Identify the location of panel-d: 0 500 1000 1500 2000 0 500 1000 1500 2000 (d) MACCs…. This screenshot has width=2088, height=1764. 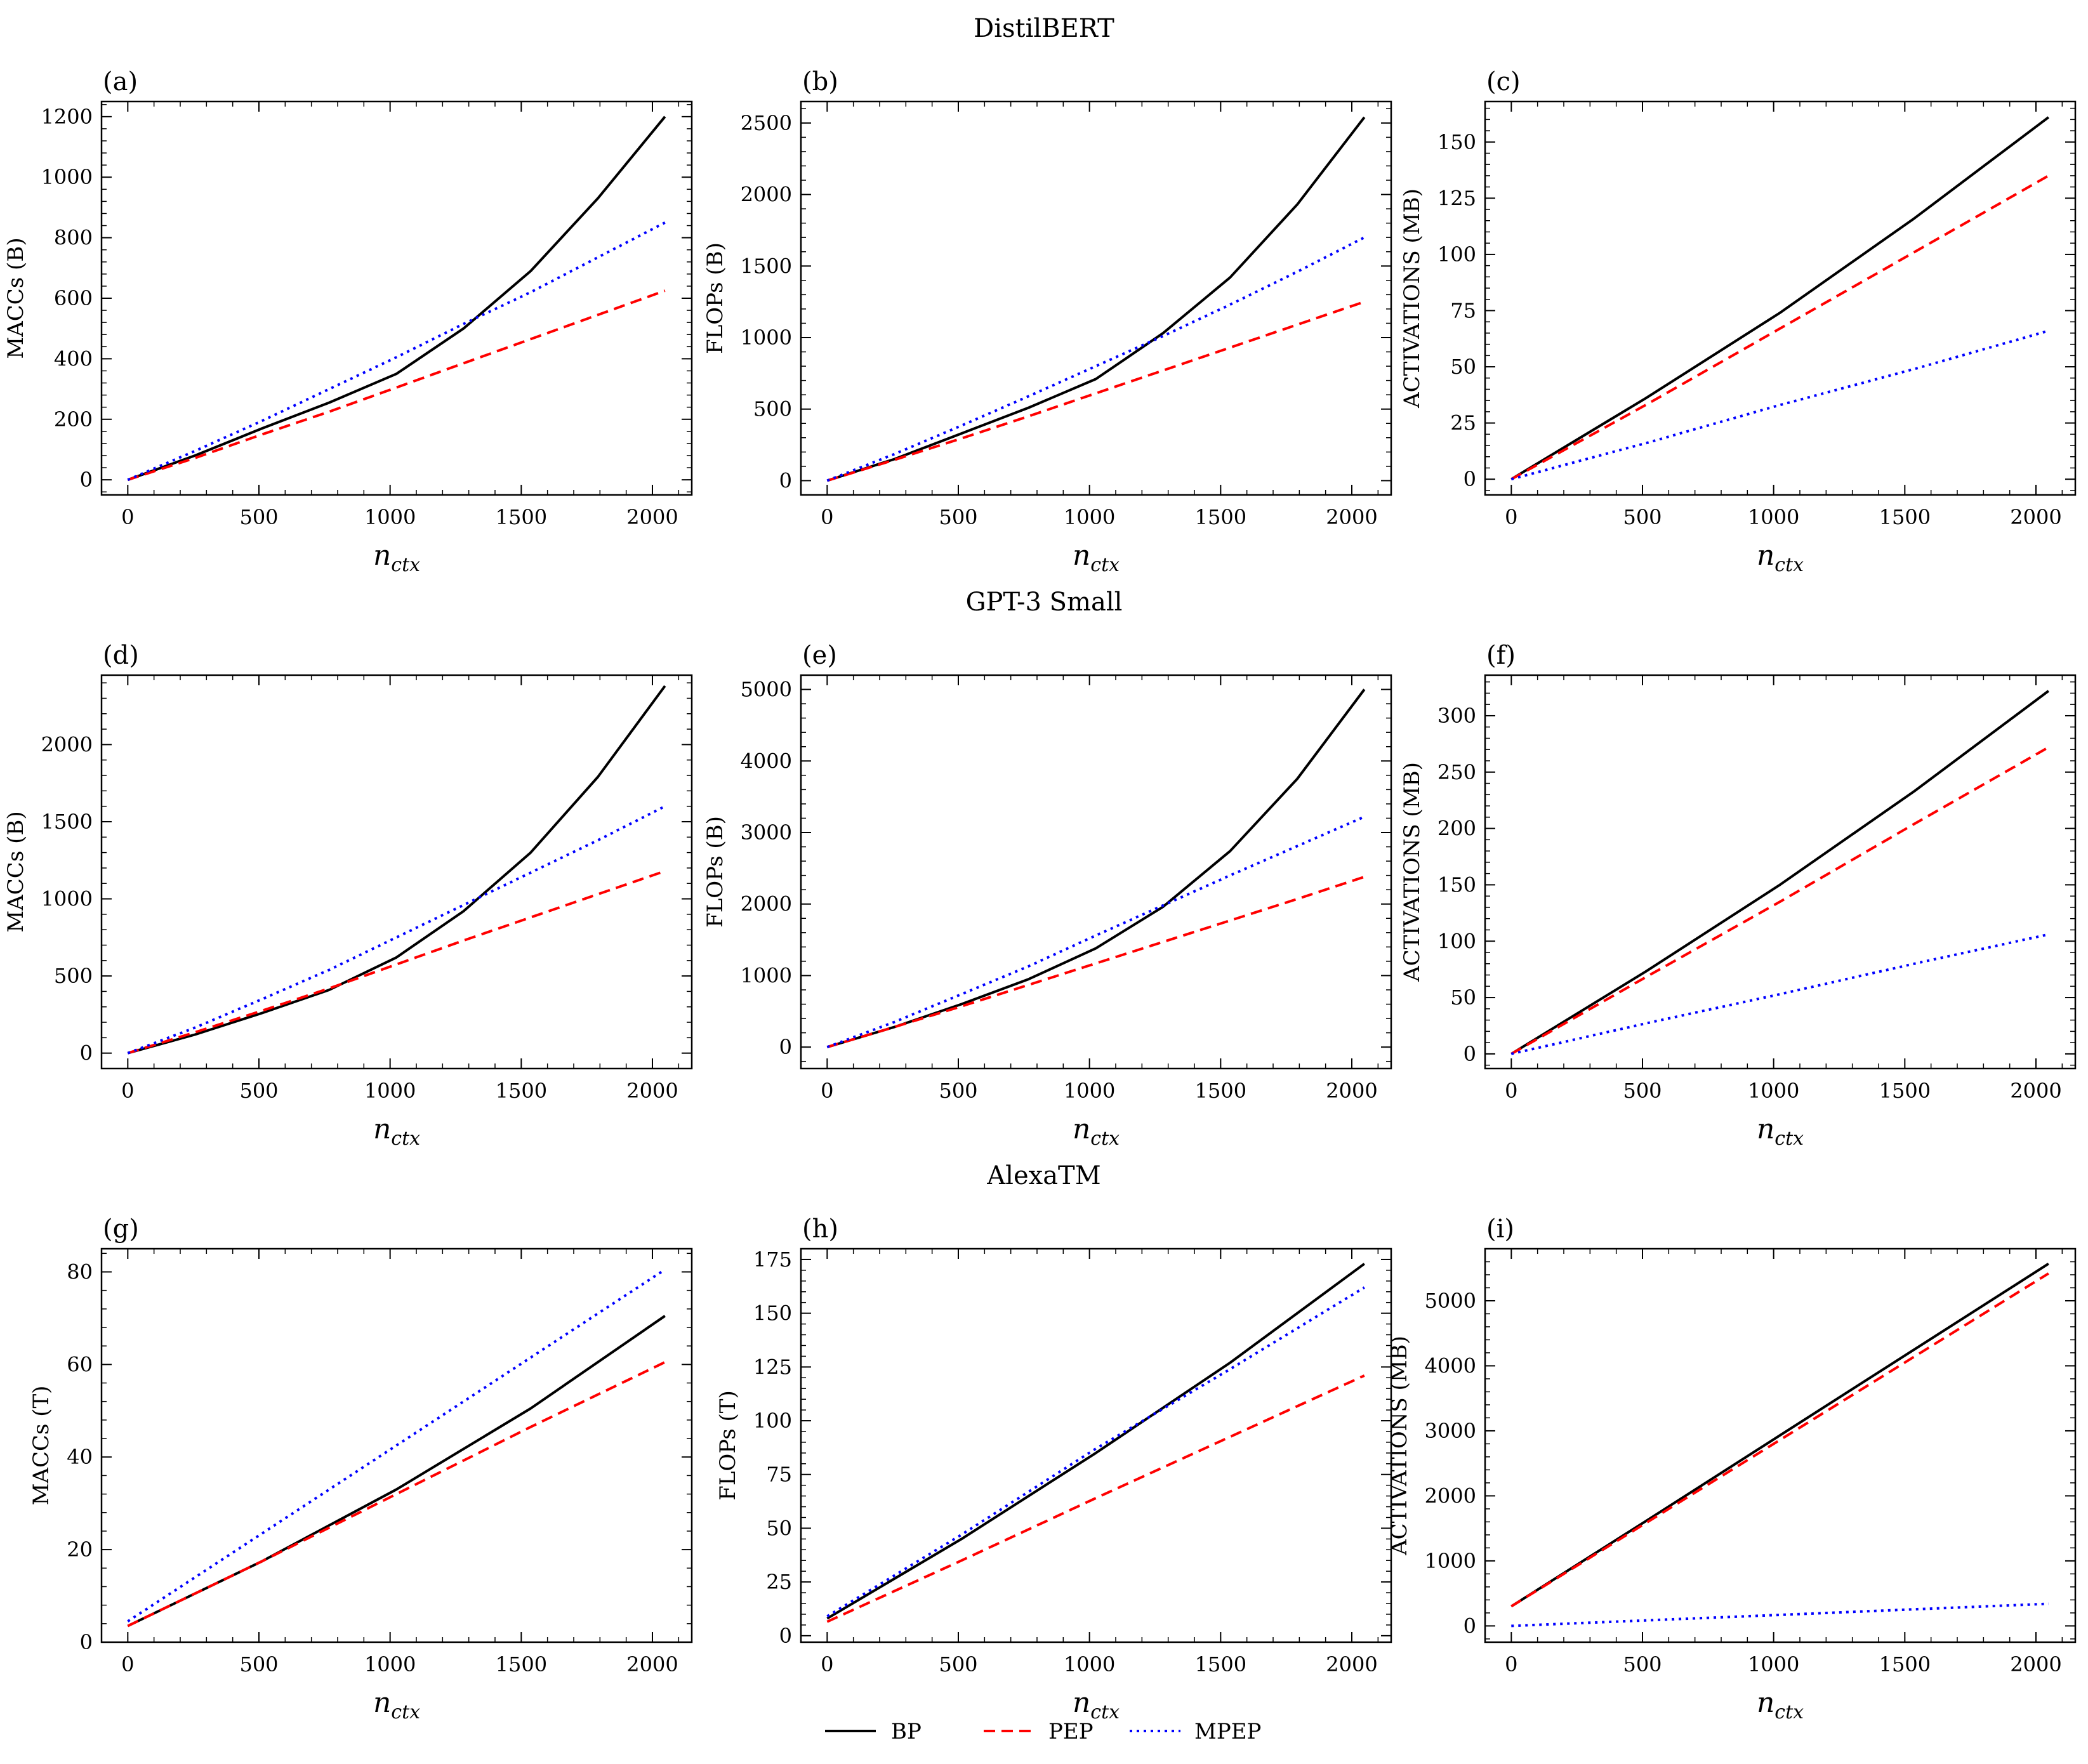
(348, 895).